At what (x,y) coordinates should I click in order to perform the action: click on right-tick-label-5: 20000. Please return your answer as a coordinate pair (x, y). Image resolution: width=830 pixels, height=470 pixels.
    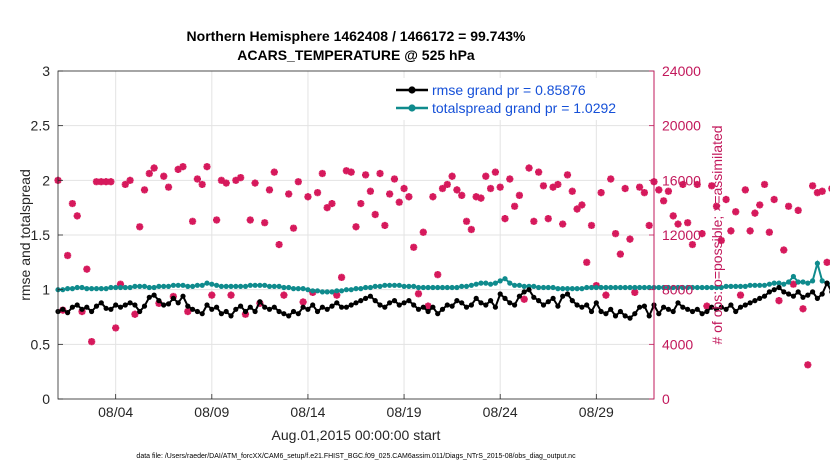
    Looking at the image, I should click on (681, 126).